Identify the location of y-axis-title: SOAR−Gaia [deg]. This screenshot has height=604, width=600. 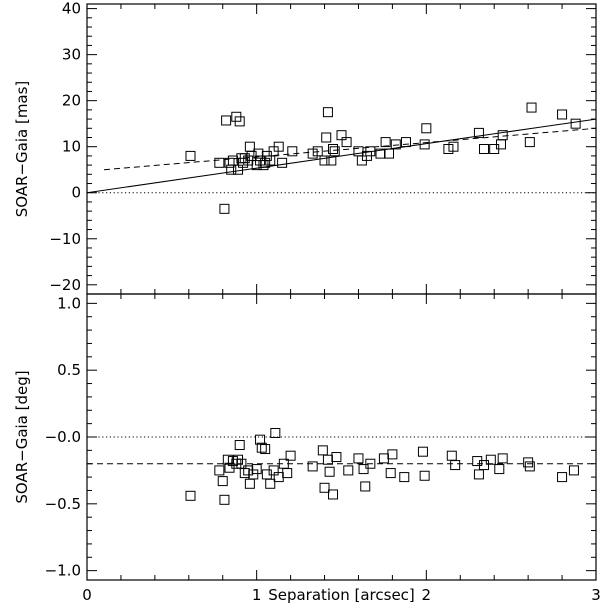
(22, 436).